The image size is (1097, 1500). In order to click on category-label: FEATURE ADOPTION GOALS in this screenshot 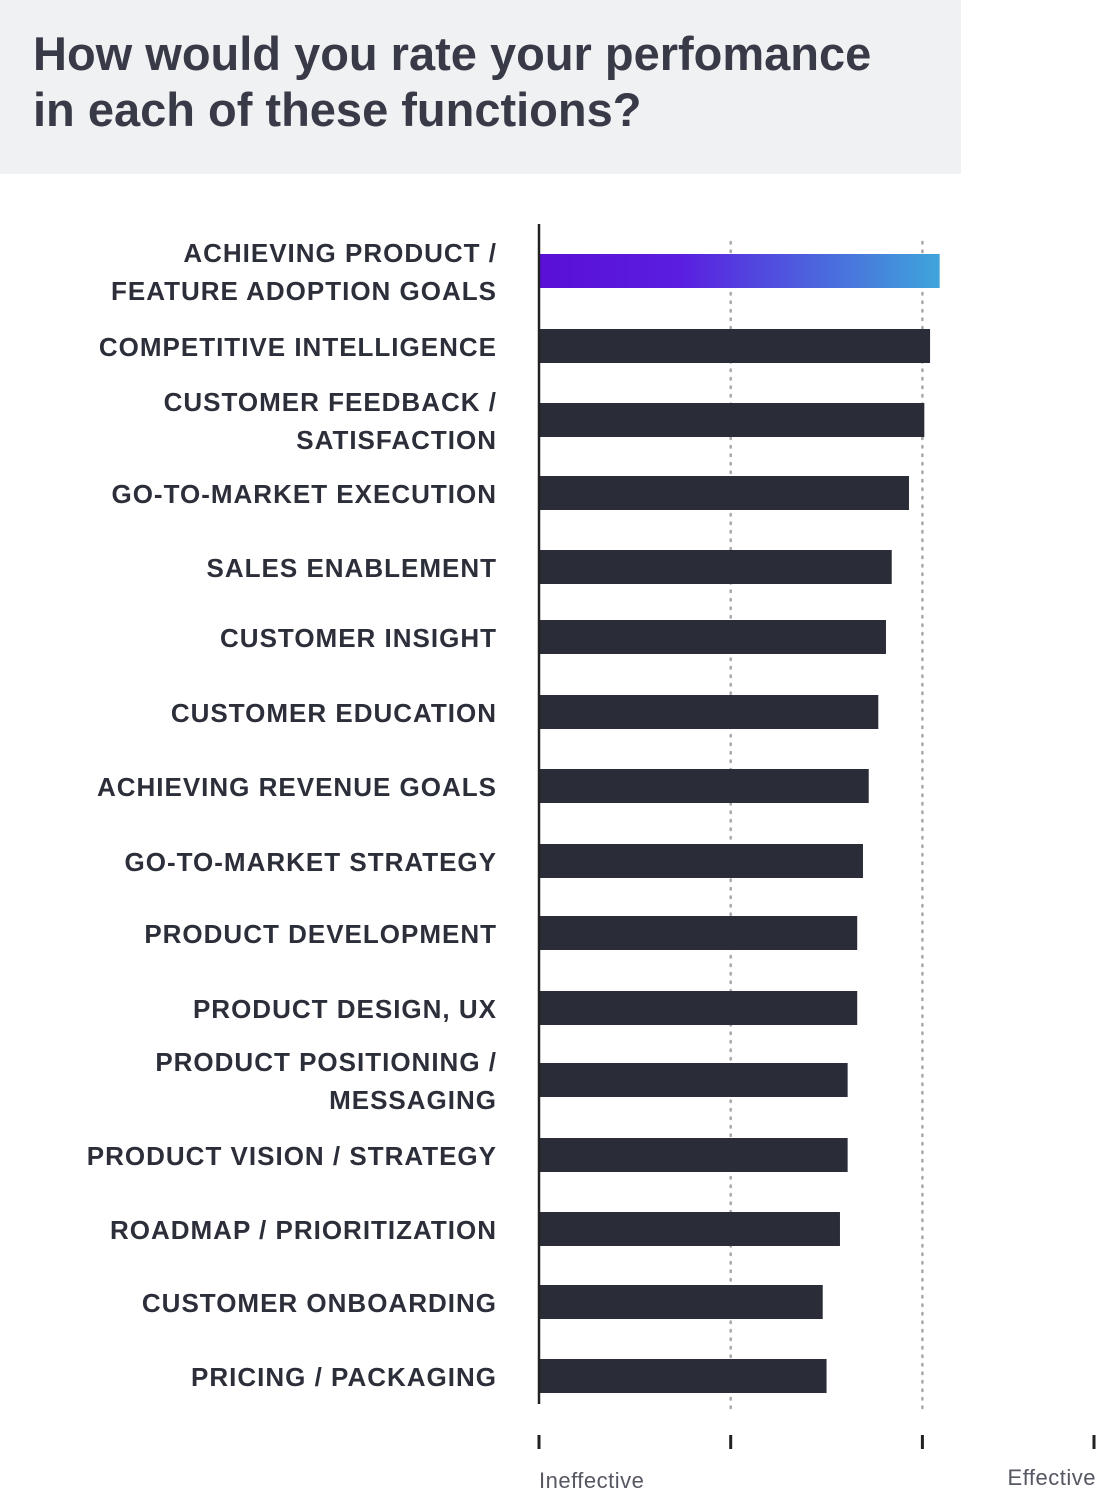, I will do `click(304, 291)`.